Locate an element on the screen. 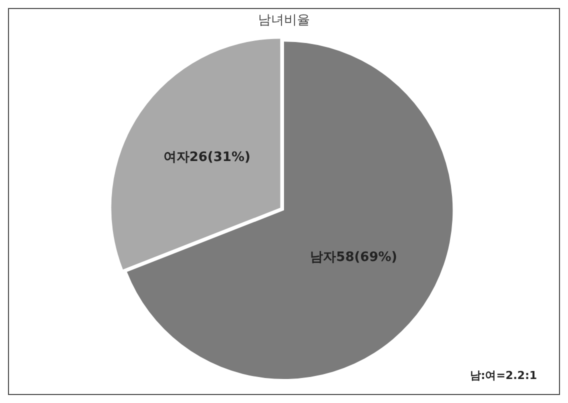  text: 남:여=2.2:1 is located at coordinates (503, 375).